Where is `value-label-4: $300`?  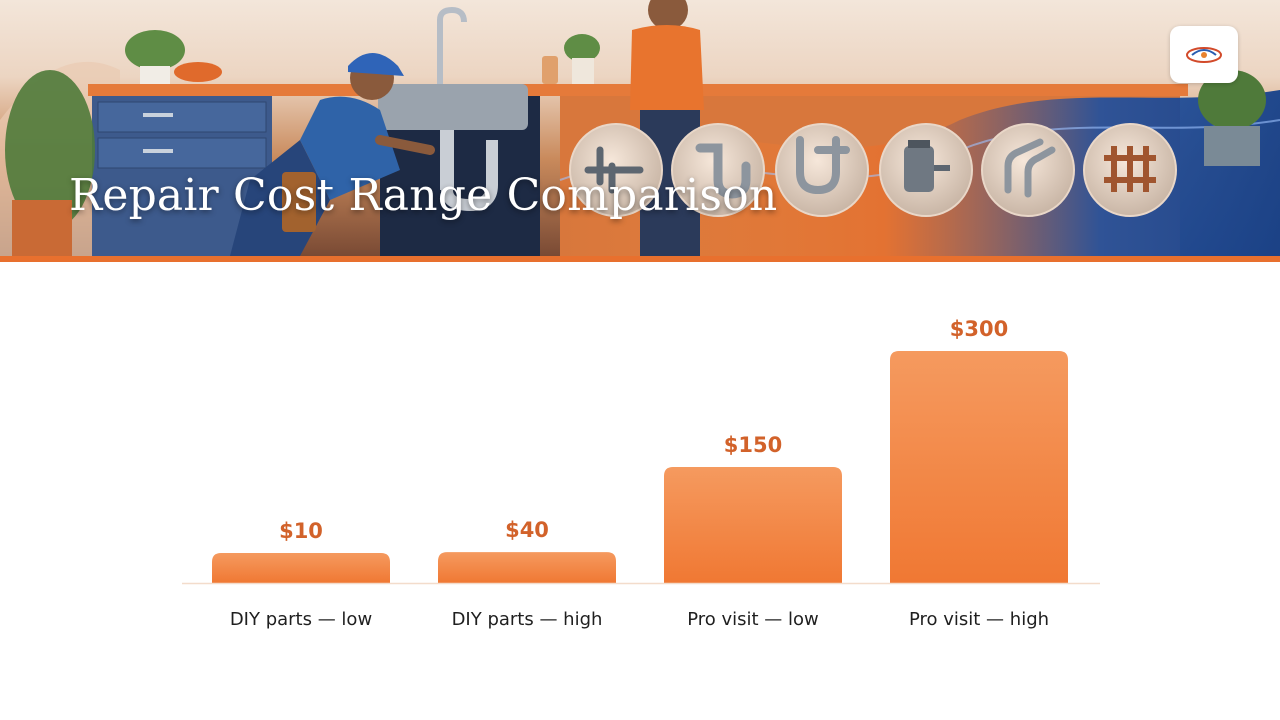 value-label-4: $300 is located at coordinates (979, 329).